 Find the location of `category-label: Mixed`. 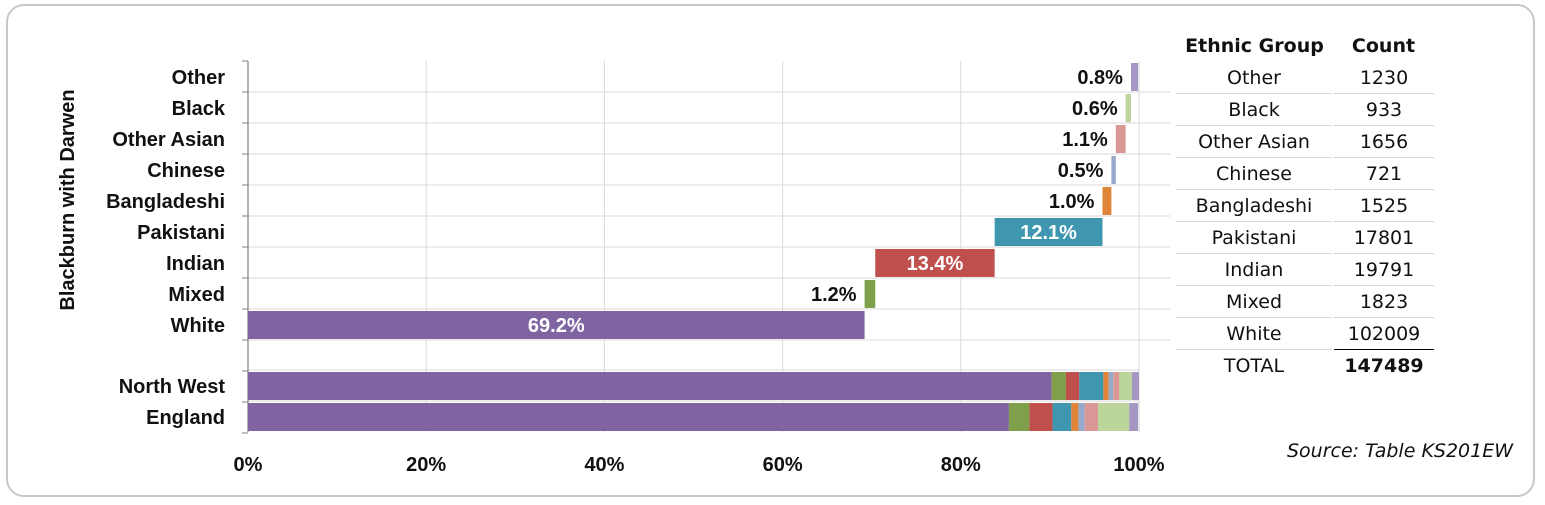

category-label: Mixed is located at coordinates (196, 295).